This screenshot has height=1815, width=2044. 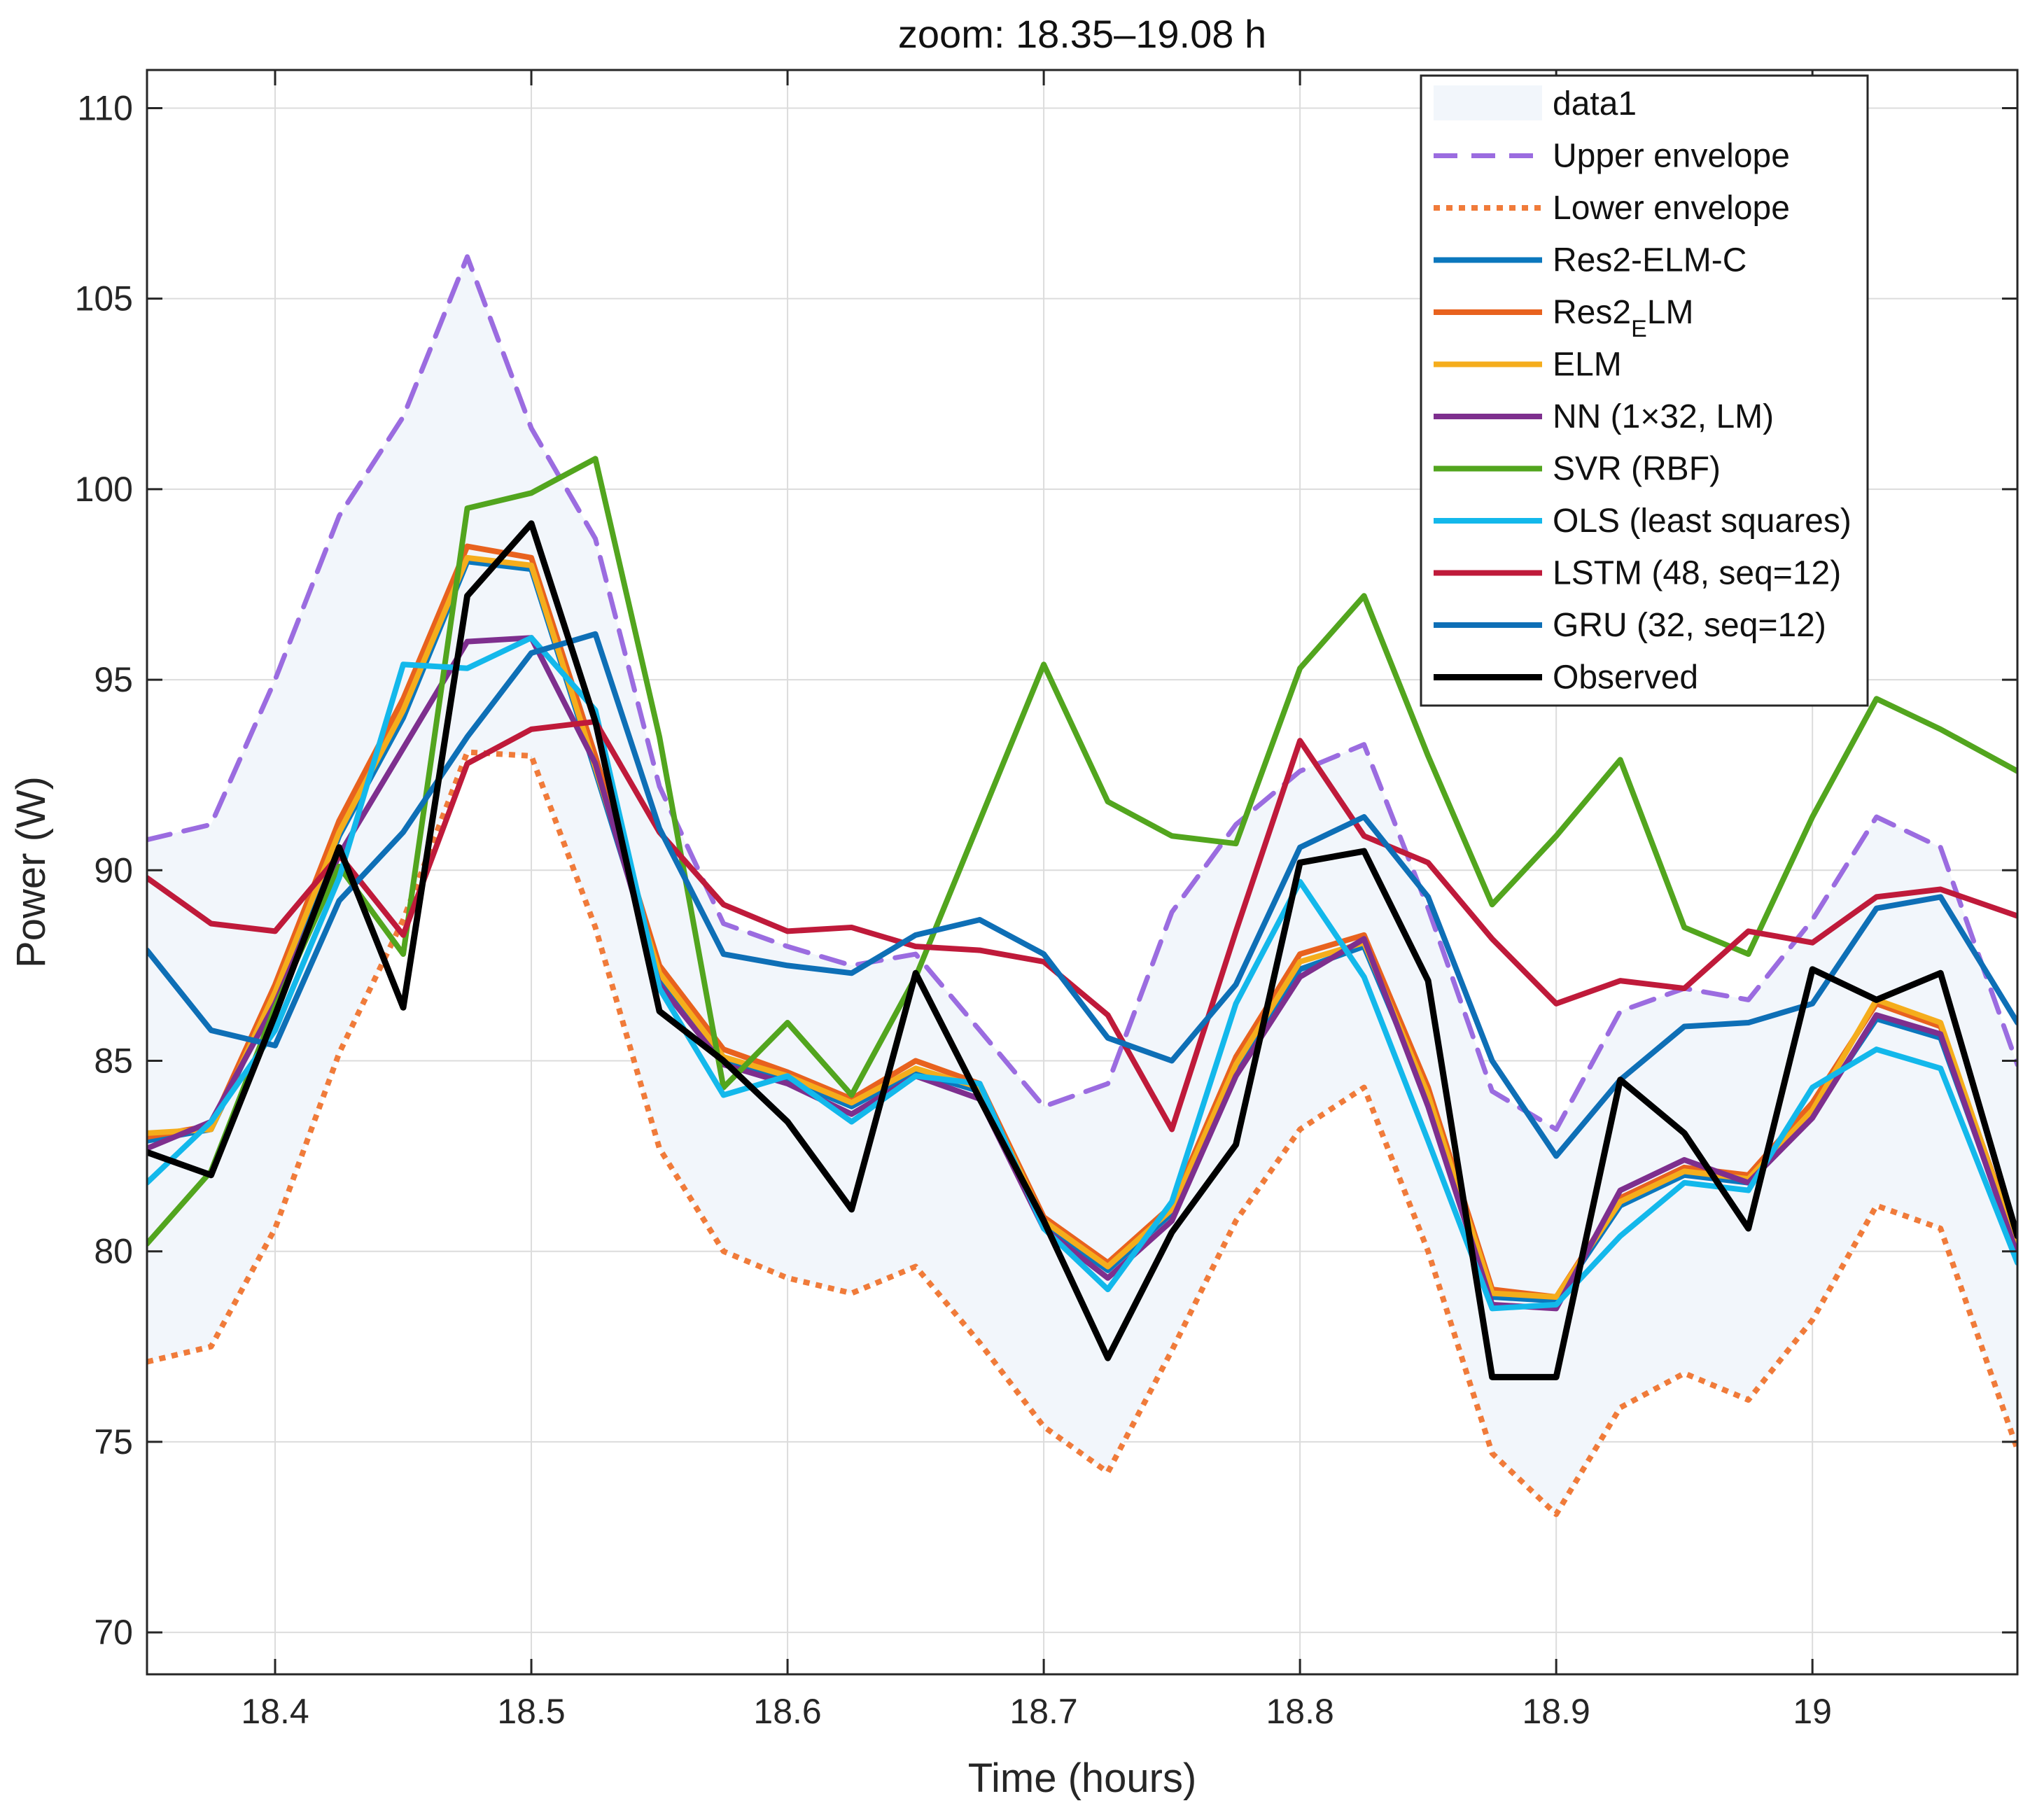 What do you see at coordinates (1697, 573) in the screenshot?
I see `legend-label: LSTM (48, seq=12)` at bounding box center [1697, 573].